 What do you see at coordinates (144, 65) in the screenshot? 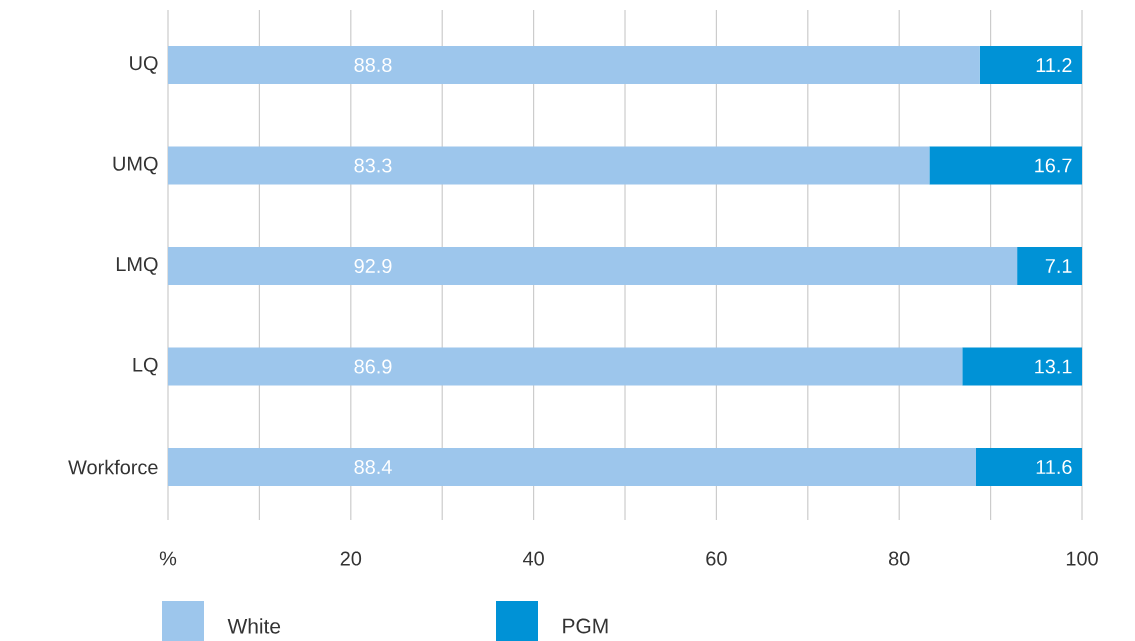
I see `y-tick-label: UQ` at bounding box center [144, 65].